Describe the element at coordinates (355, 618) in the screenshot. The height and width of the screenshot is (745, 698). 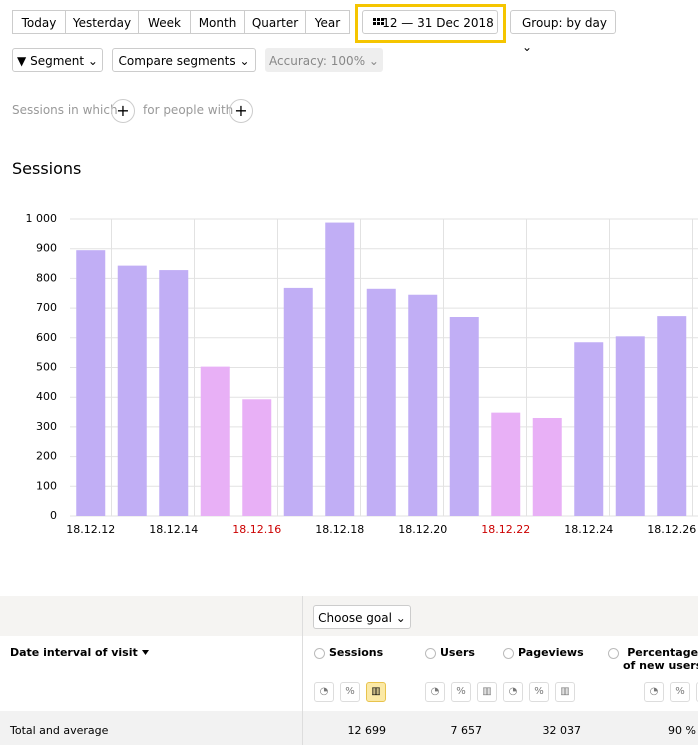
I see `choose-goal: Choose goal` at that location.